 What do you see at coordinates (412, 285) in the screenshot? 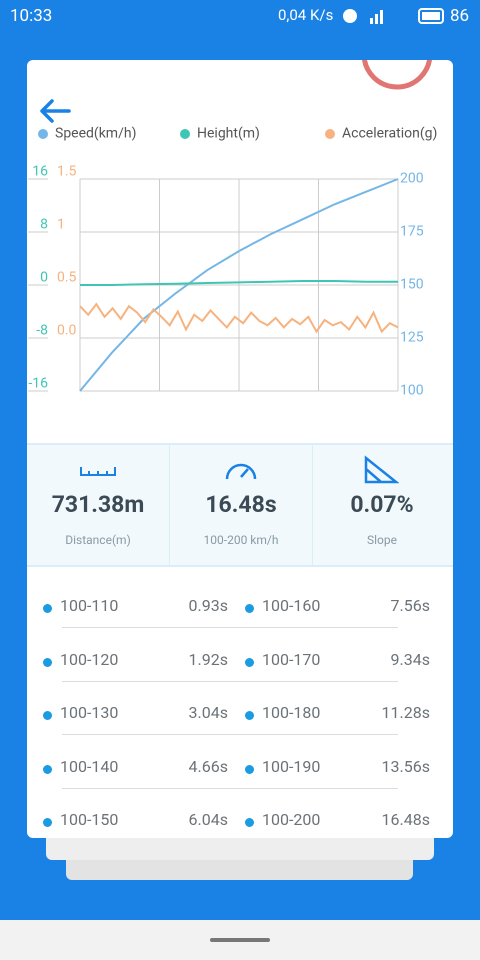
I see `tick-label: 150` at bounding box center [412, 285].